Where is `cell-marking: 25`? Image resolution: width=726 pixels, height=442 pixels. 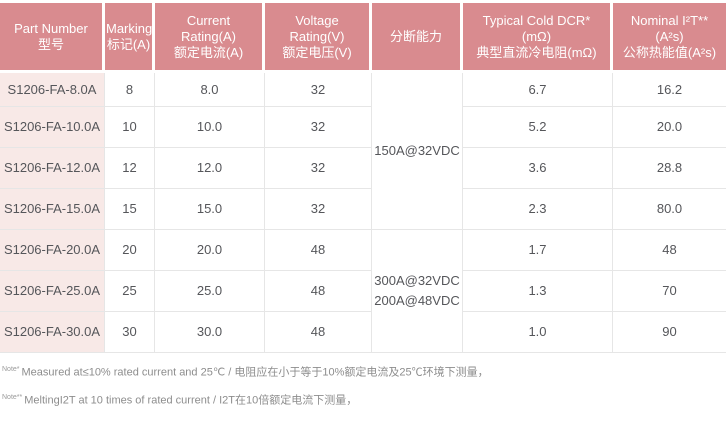
cell-marking: 25 is located at coordinates (130, 291).